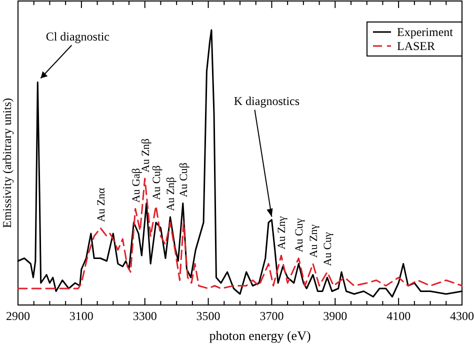  What do you see at coordinates (260, 335) in the screenshot?
I see `x-axis-title: photon energy (eV)` at bounding box center [260, 335].